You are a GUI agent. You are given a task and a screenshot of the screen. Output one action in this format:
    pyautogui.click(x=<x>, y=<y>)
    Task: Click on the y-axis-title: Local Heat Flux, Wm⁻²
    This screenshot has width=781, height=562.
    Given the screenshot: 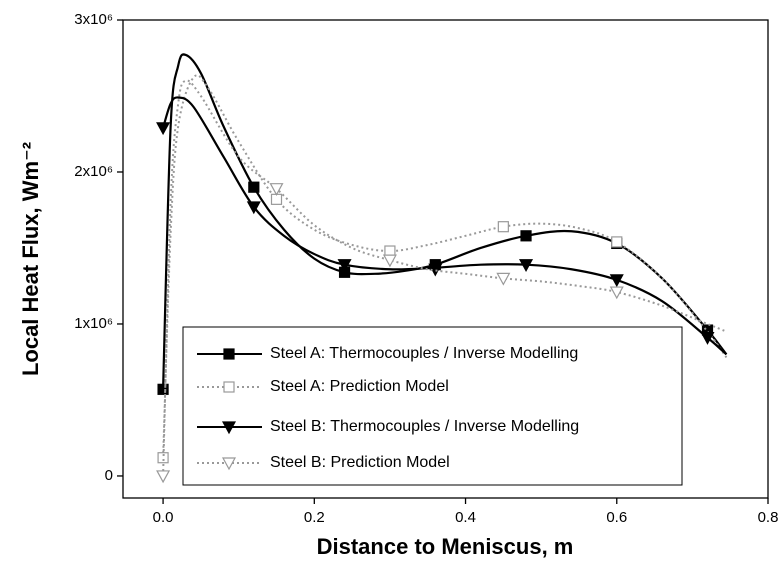 What is the action you would take?
    pyautogui.click(x=30, y=259)
    